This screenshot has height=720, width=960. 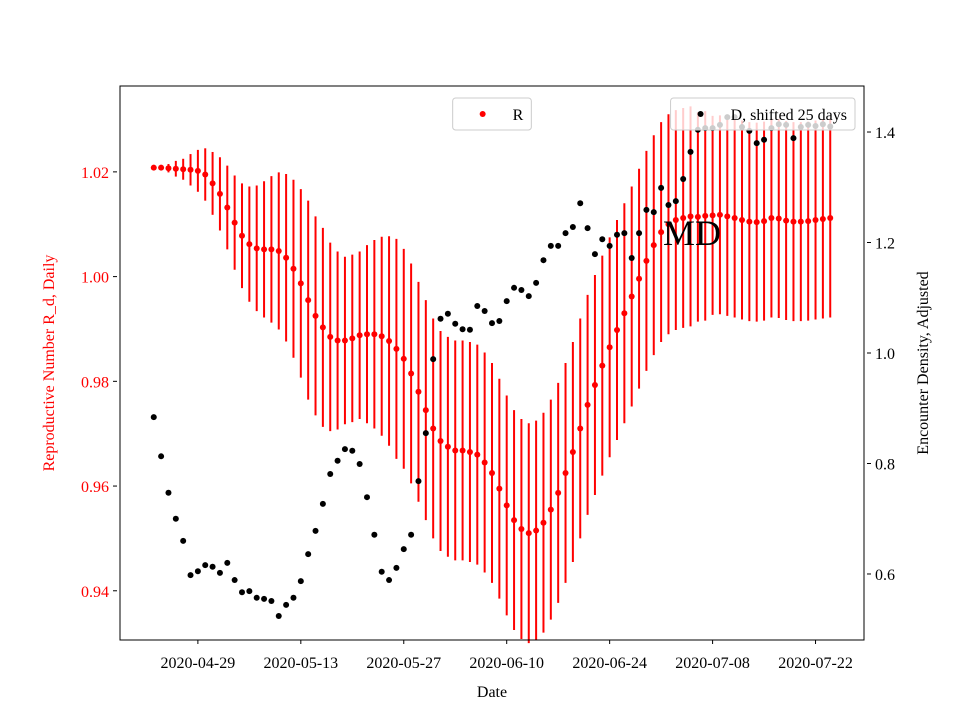 I want to click on y-axis-label: Reproductive Number R_d, Daily, so click(x=49, y=363).